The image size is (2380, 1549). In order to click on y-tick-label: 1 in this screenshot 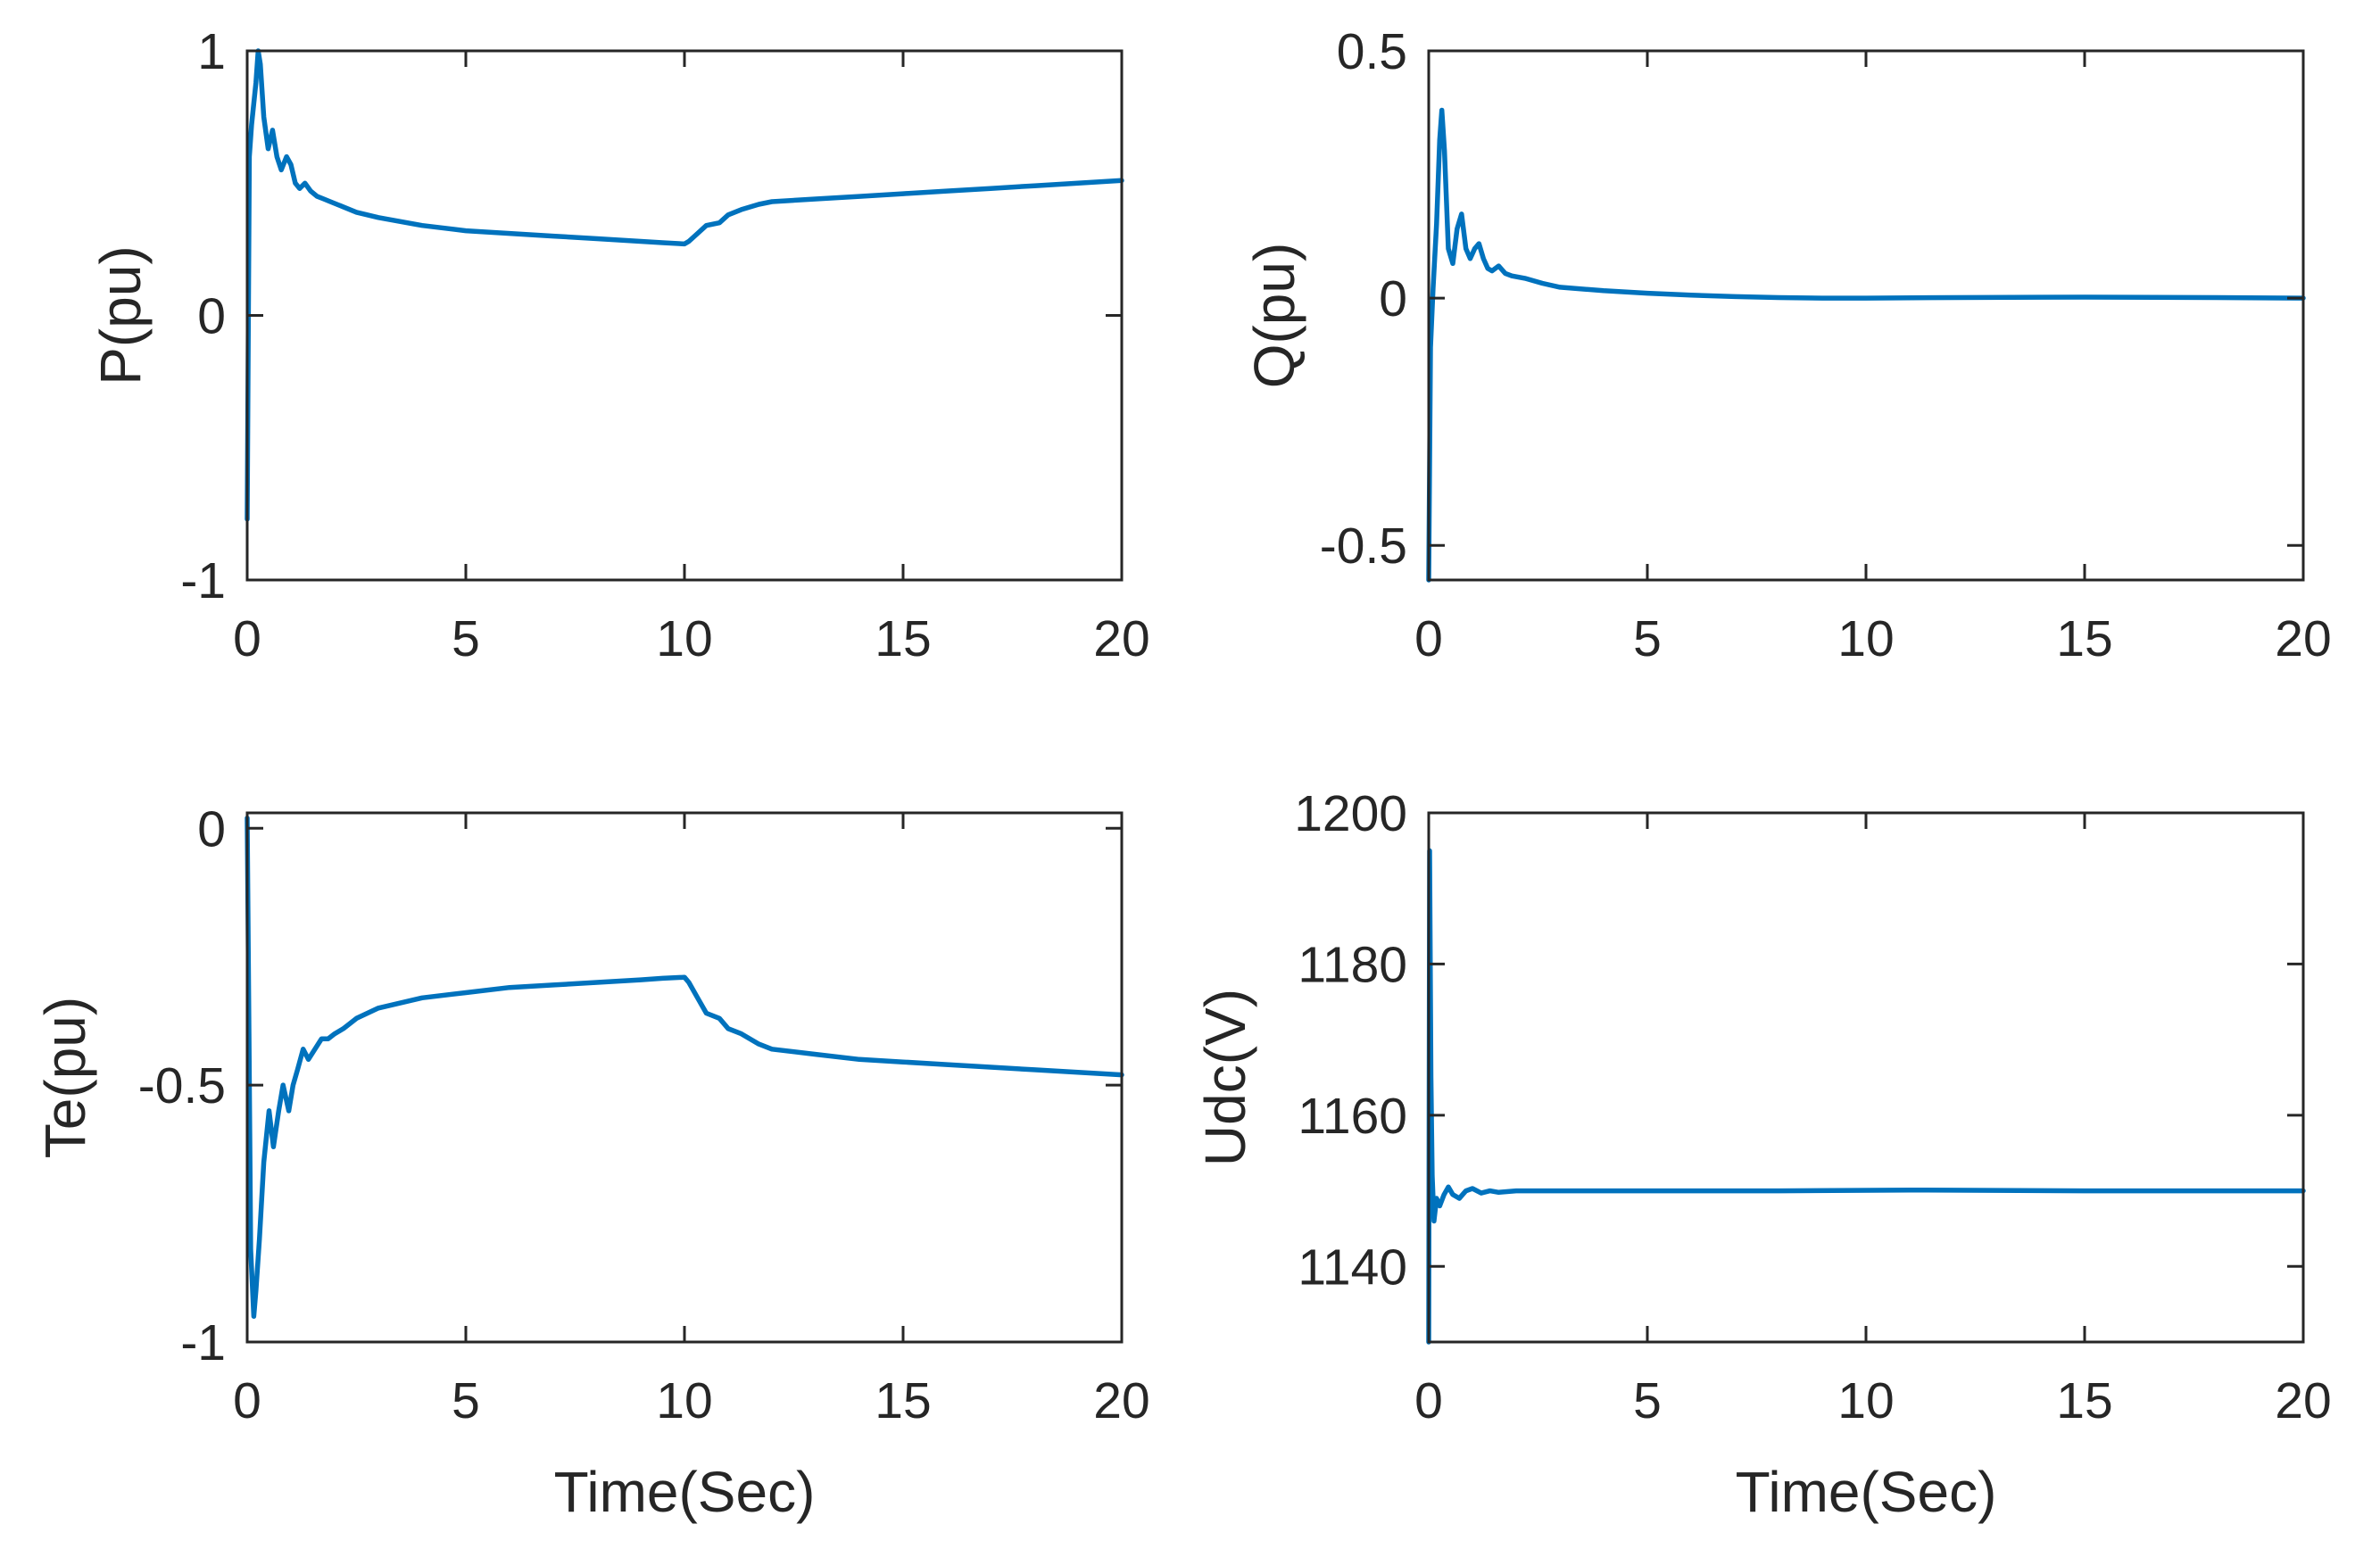, I will do `click(211, 51)`.